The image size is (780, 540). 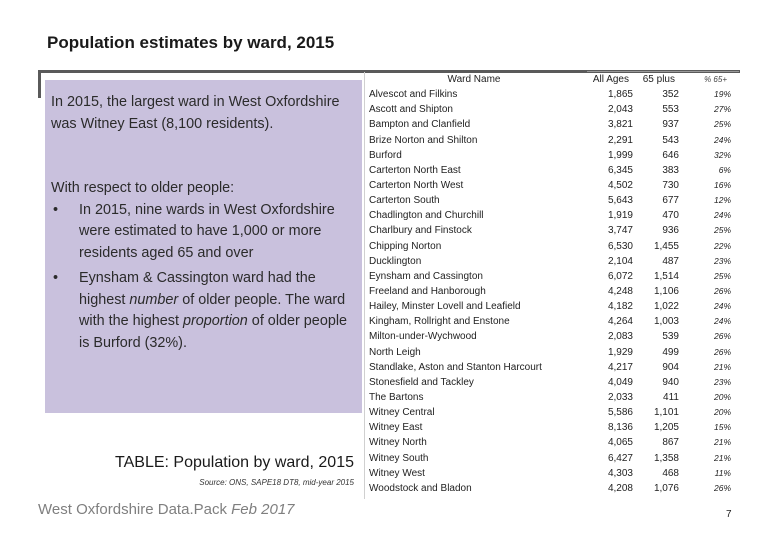 What do you see at coordinates (554, 397) in the screenshot?
I see `table-row: The Bartons 2,033 411 20%` at bounding box center [554, 397].